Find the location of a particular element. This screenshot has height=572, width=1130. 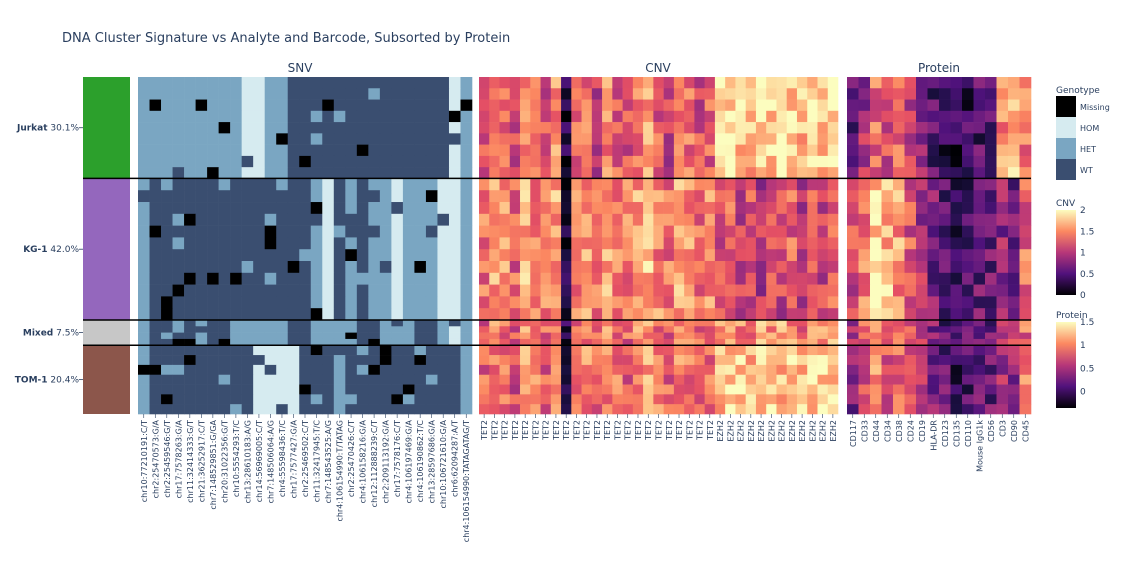

column-label: CD3 is located at coordinates (1002, 428).